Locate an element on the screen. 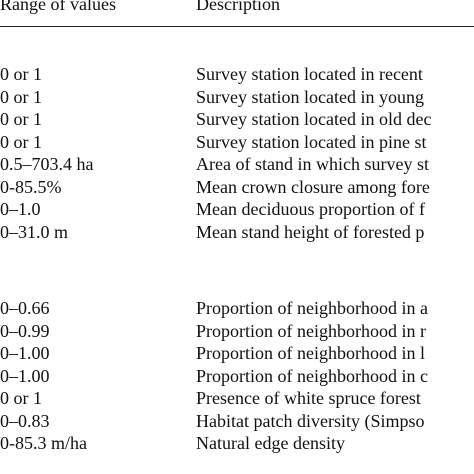 The image size is (474, 474). description-cell: Proportion of neighborhood in a is located at coordinates (312, 308).